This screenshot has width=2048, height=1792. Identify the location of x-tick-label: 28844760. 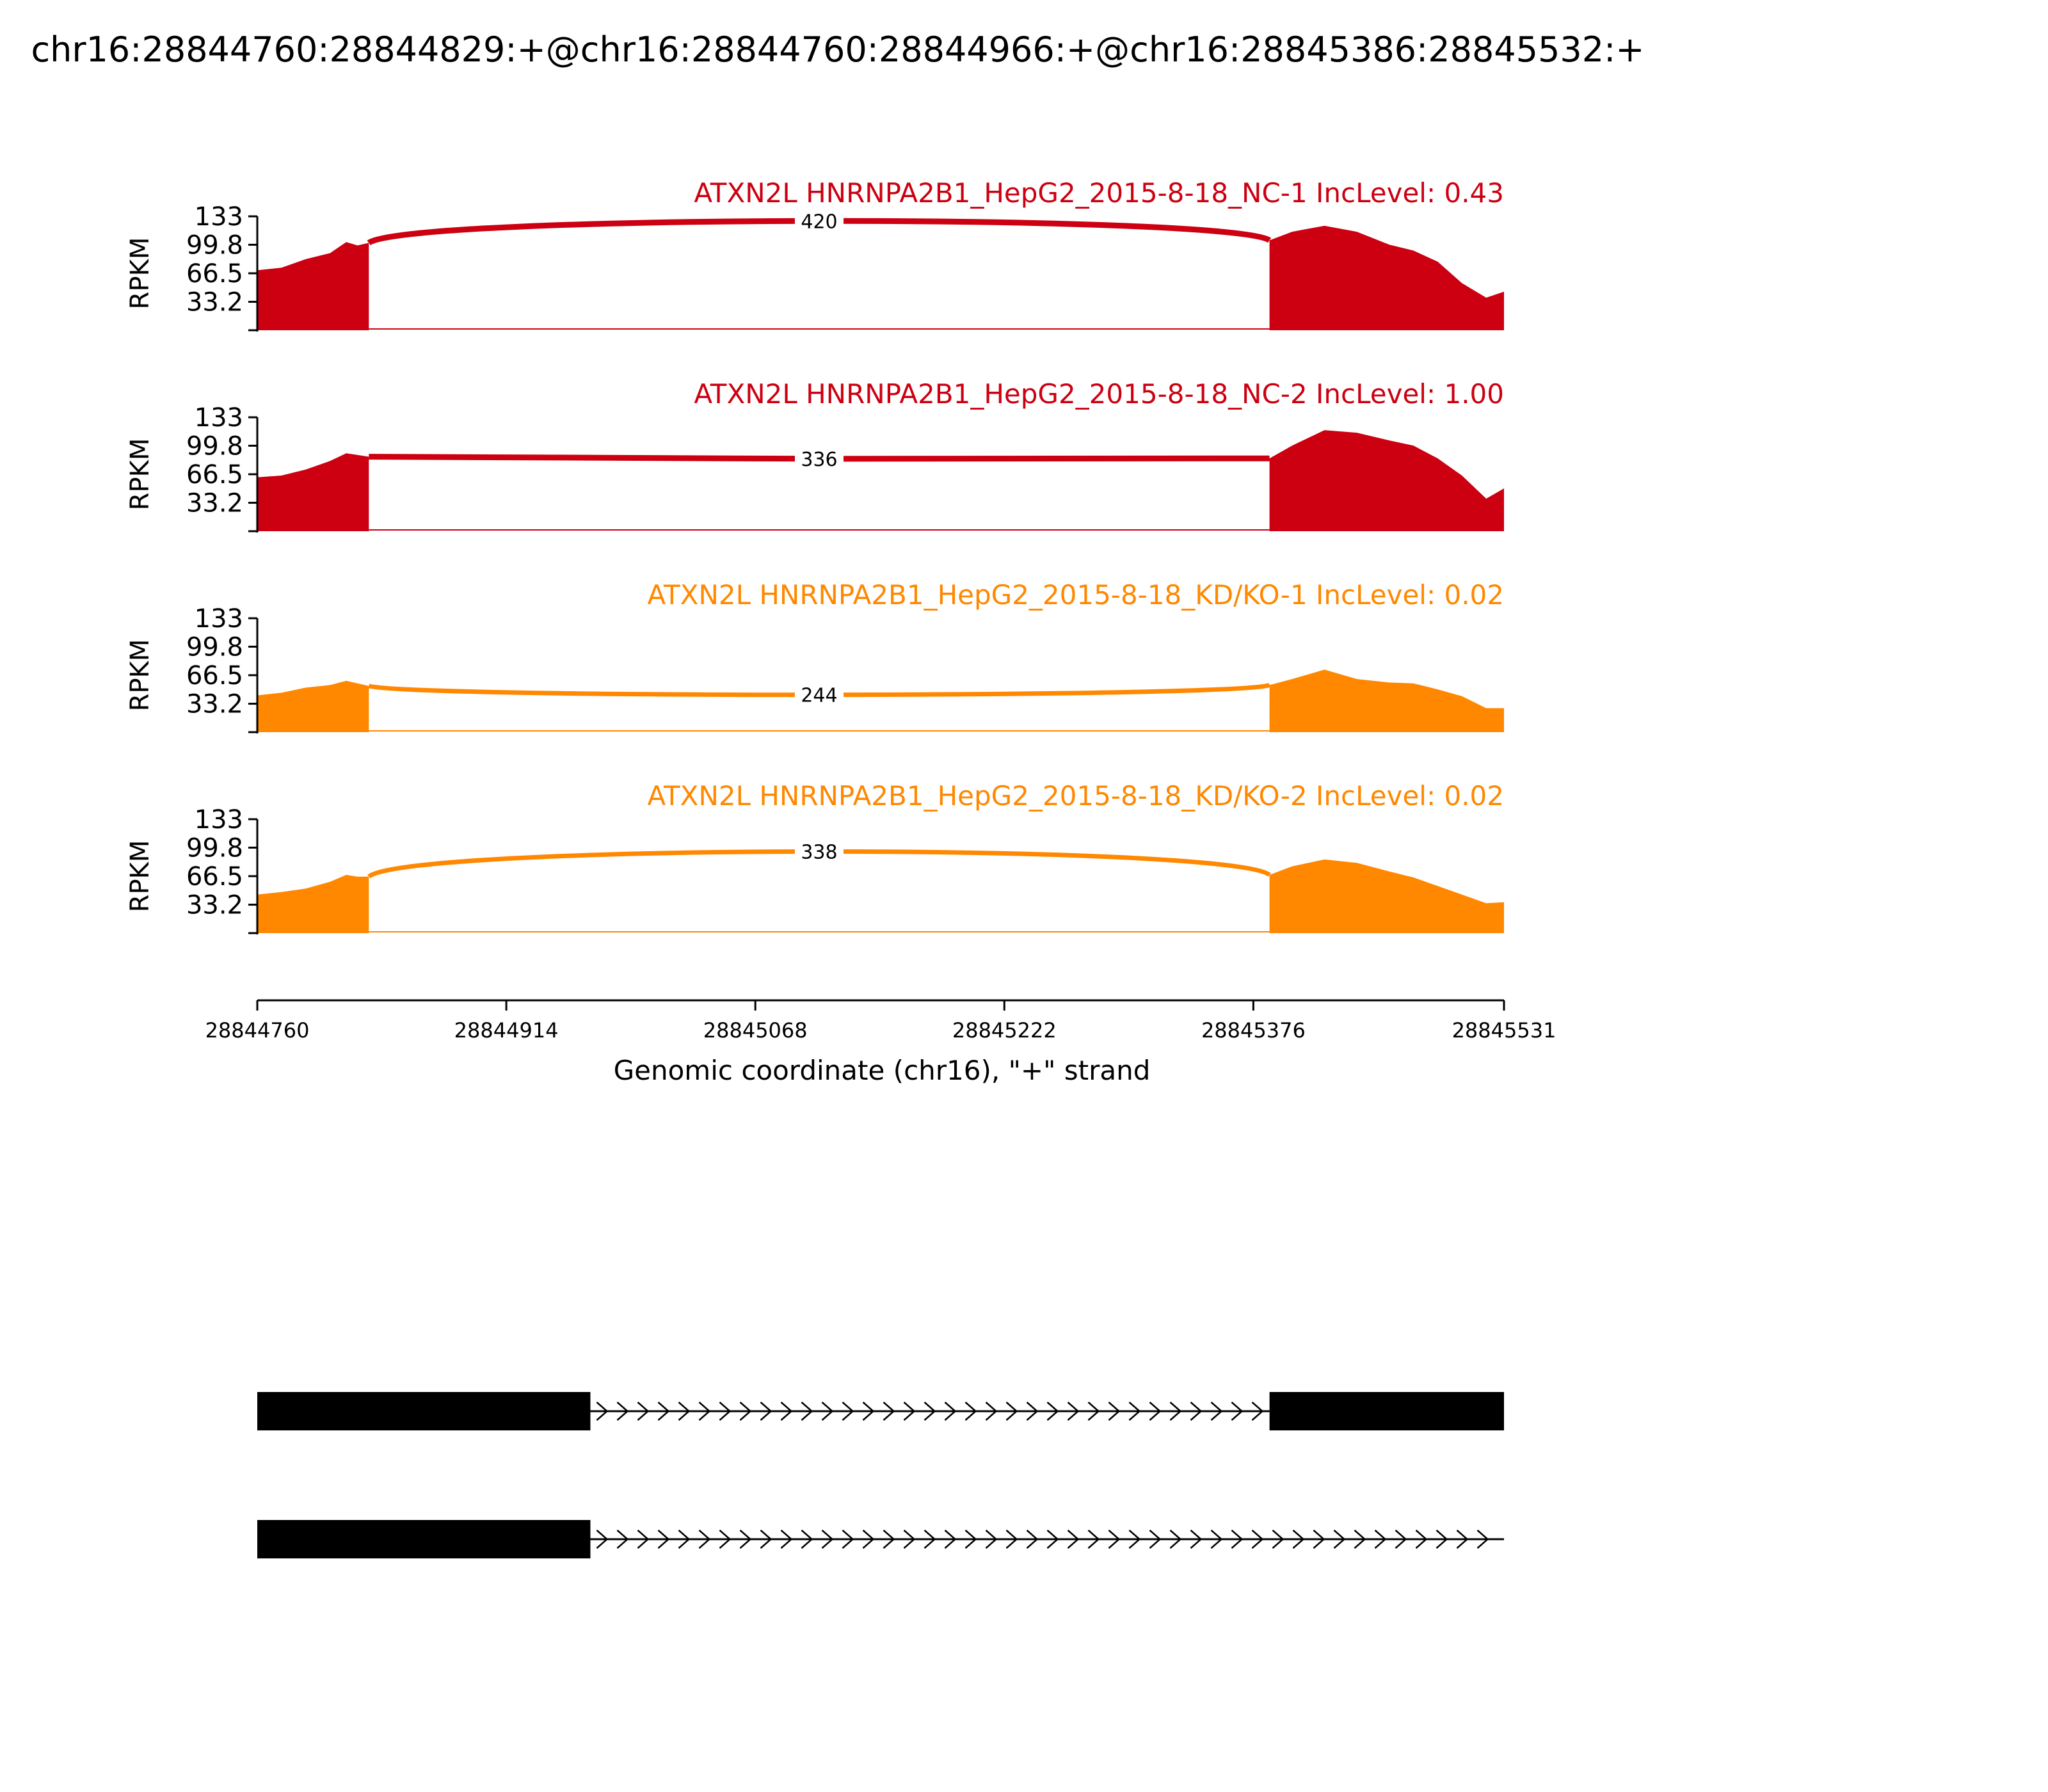
(257, 1030).